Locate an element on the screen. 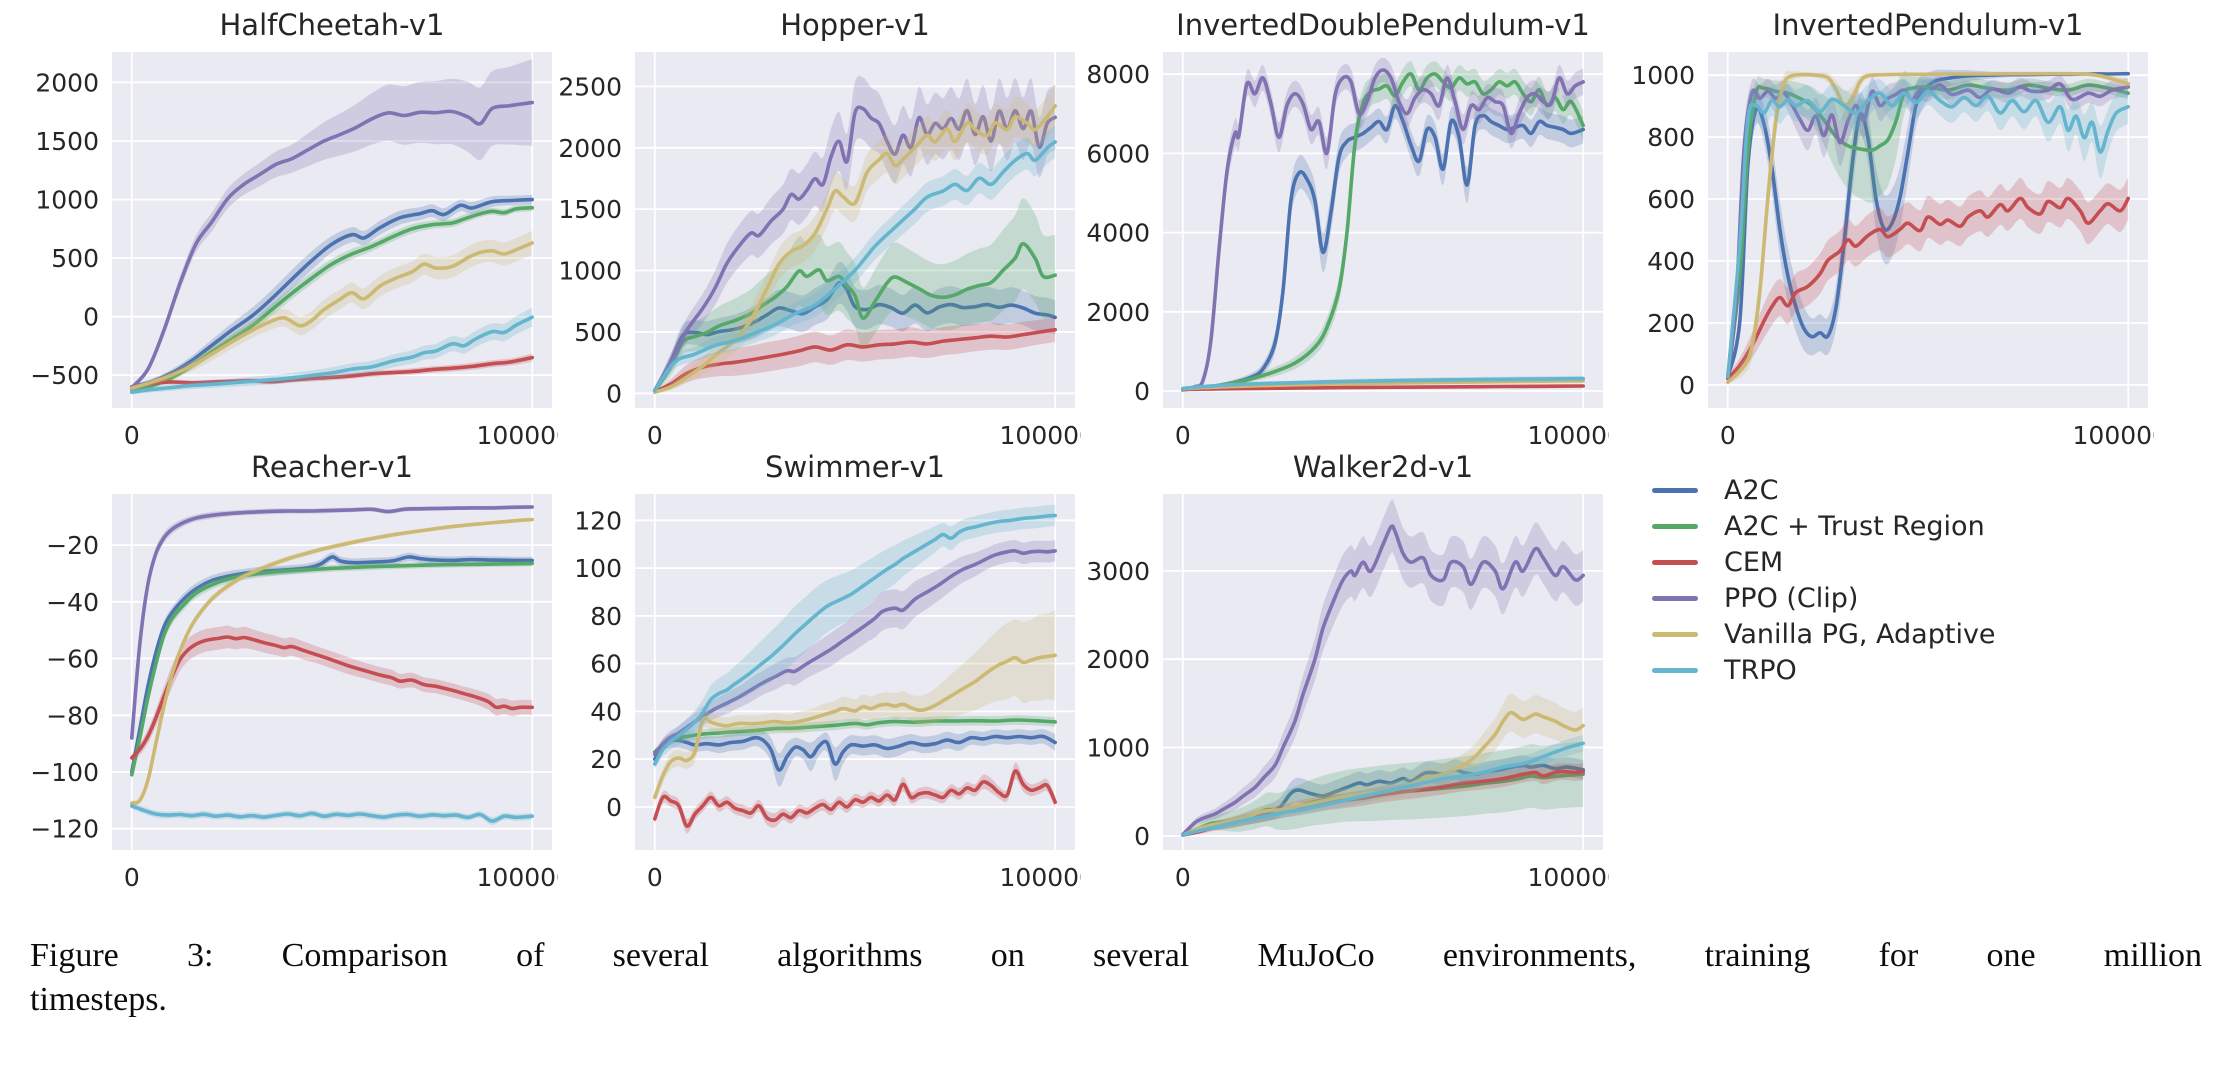 The image size is (2234, 1092). plot-title: InvertedDoublePendulum-v1 is located at coordinates (1383, 25).